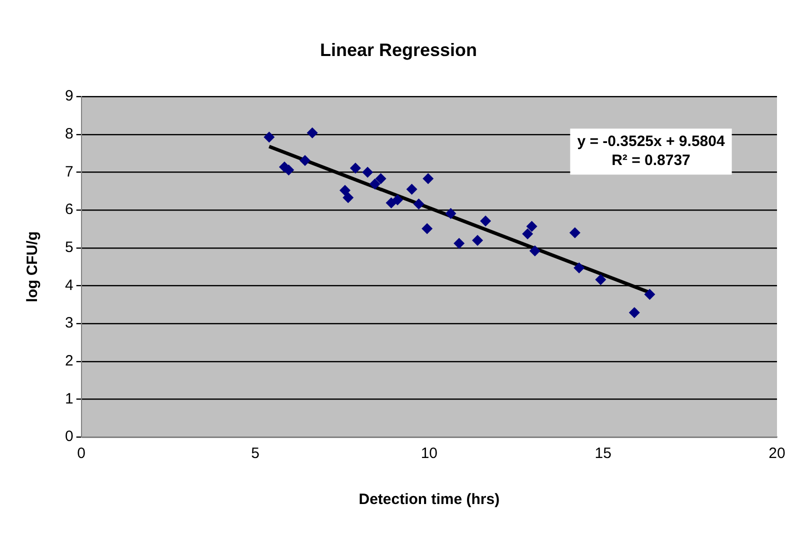 This screenshot has width=797, height=538. What do you see at coordinates (69, 96) in the screenshot?
I see `y-tick-label: 9` at bounding box center [69, 96].